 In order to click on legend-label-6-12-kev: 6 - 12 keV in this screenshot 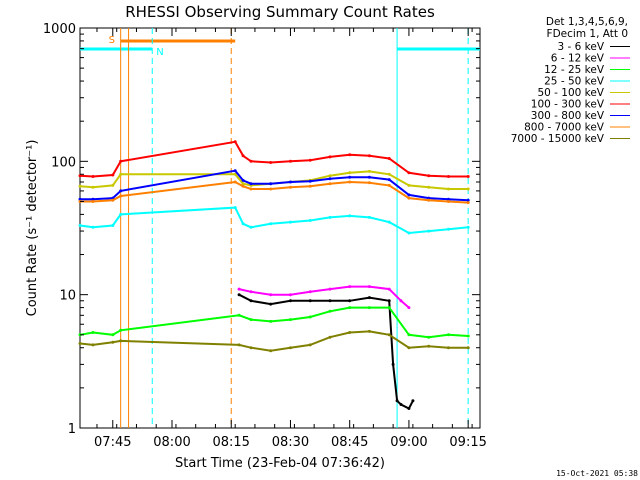, I will do `click(578, 59)`.